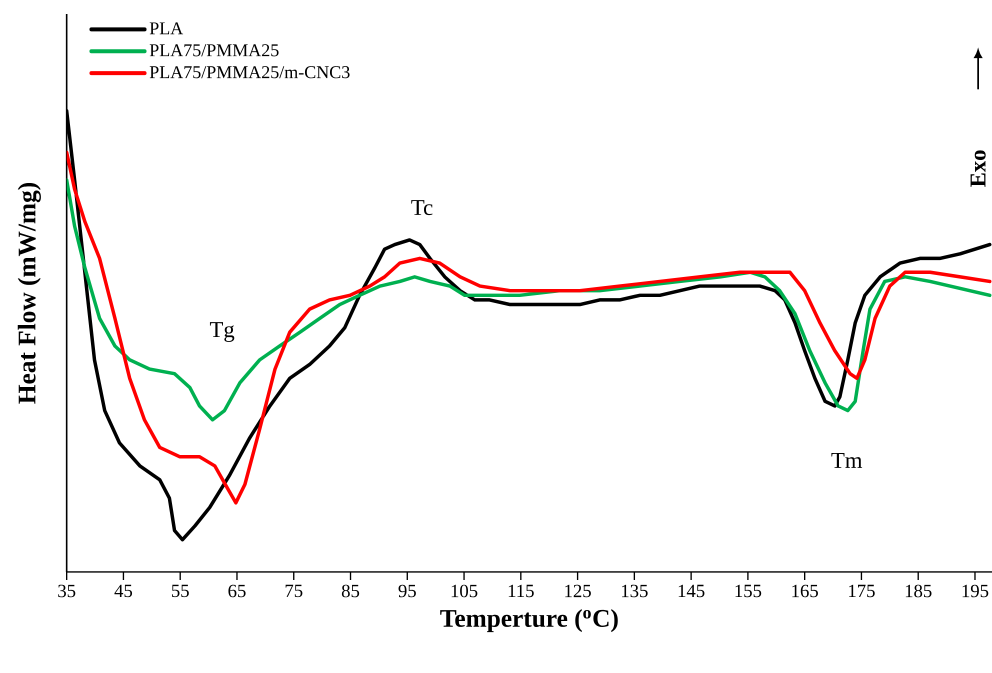  I want to click on x-tick-label: 55, so click(180, 590).